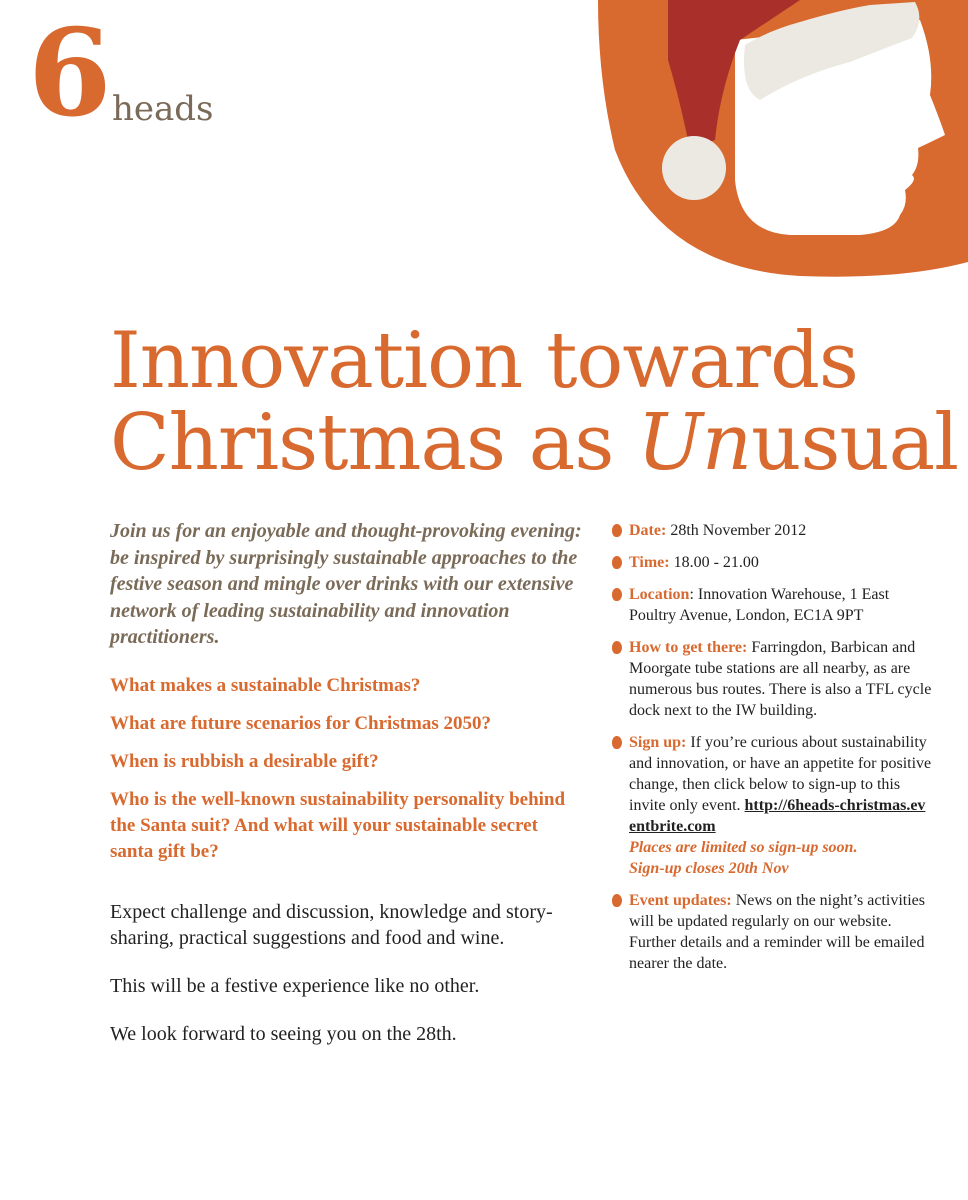  What do you see at coordinates (163, 109) in the screenshot?
I see `logo-word: heads` at bounding box center [163, 109].